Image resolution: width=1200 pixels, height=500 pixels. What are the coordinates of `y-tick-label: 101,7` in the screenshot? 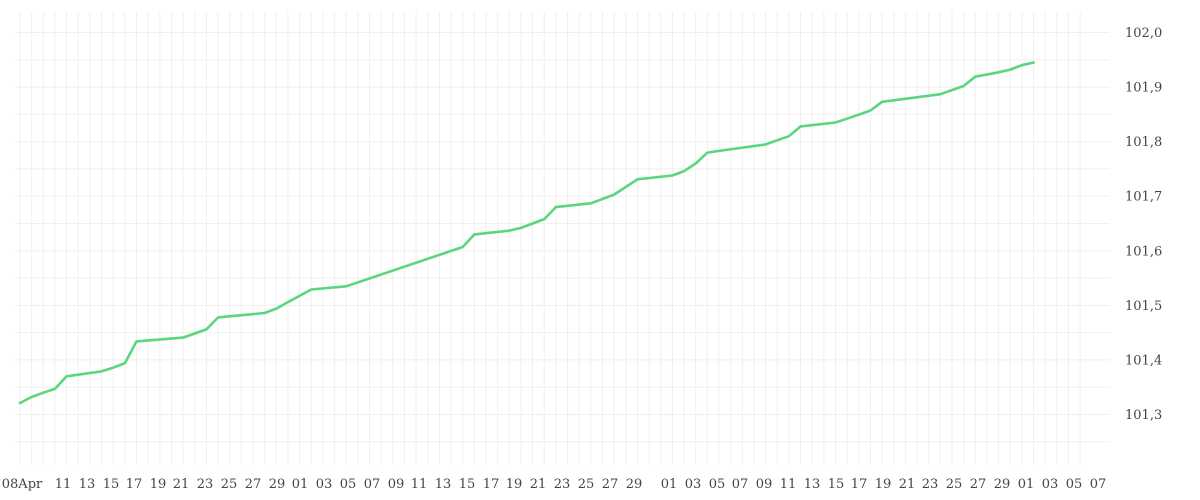 It's located at (1143, 197).